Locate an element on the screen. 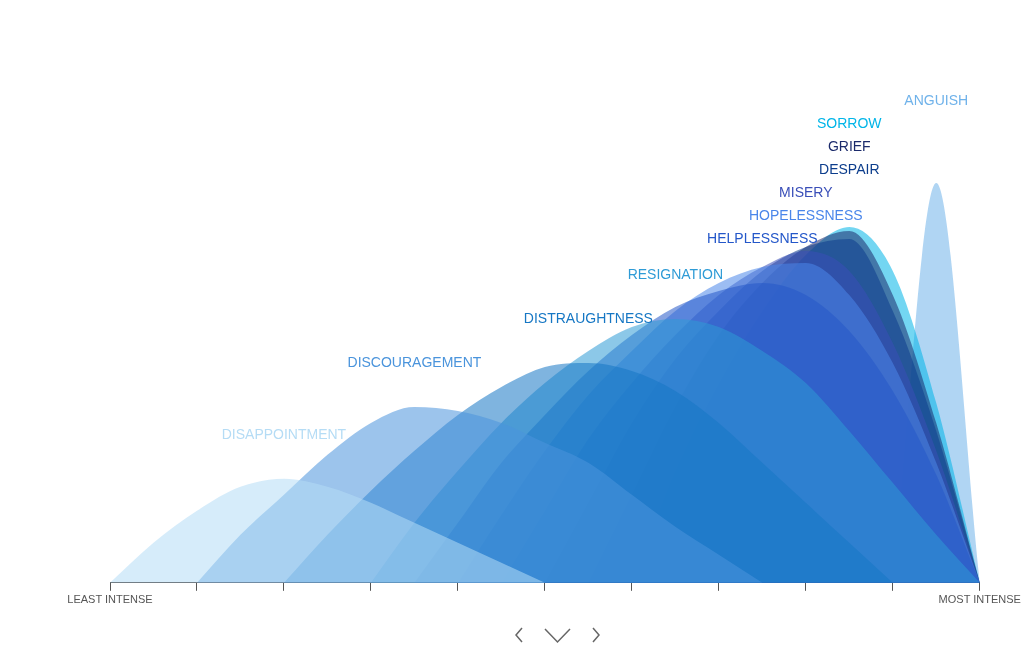 Image resolution: width=1024 pixels, height=658 pixels. x-tick-label: LEAST INTENSE is located at coordinates (110, 599).